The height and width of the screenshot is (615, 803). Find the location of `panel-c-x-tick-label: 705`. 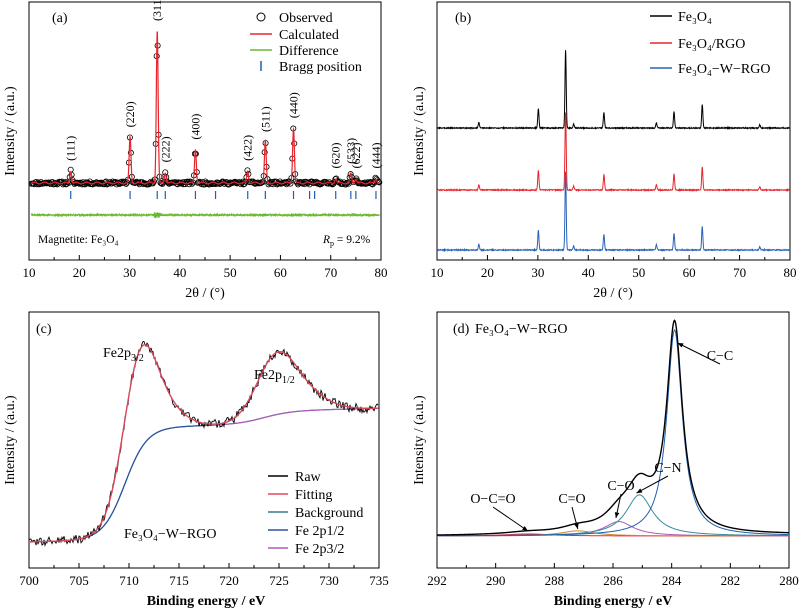

panel-c-x-tick-label: 705 is located at coordinates (79, 580).